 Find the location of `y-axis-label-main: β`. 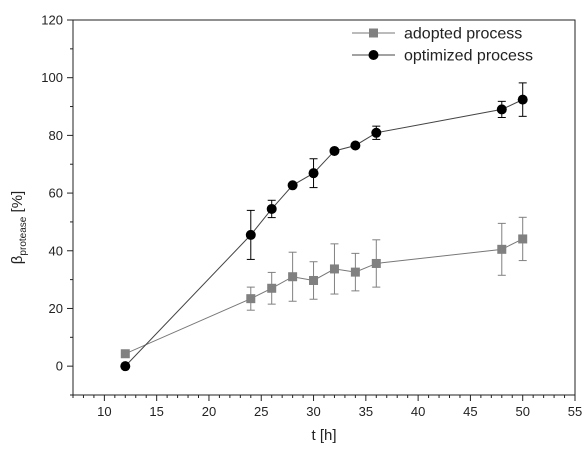

y-axis-label-main: β is located at coordinates (17, 259).